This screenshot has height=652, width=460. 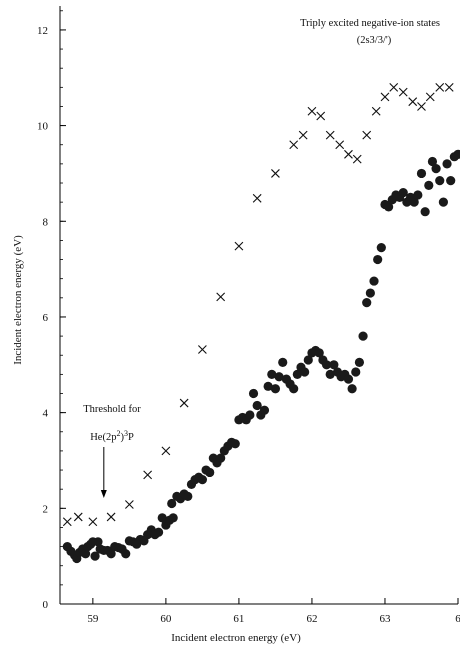 What do you see at coordinates (42, 31) in the screenshot?
I see `y-tick-label: 12` at bounding box center [42, 31].